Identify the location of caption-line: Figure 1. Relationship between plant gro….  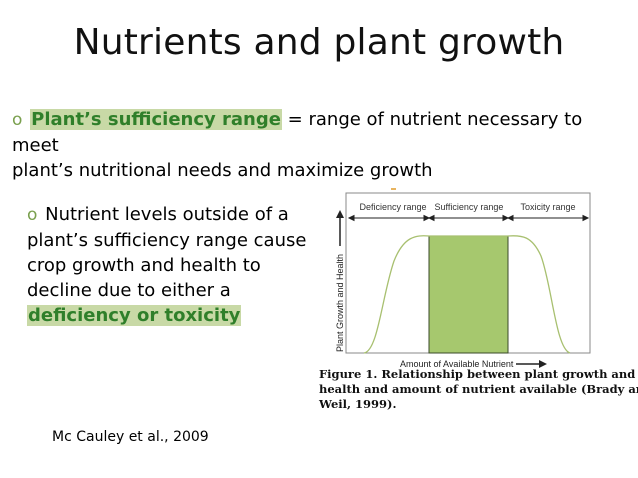
(477, 374).